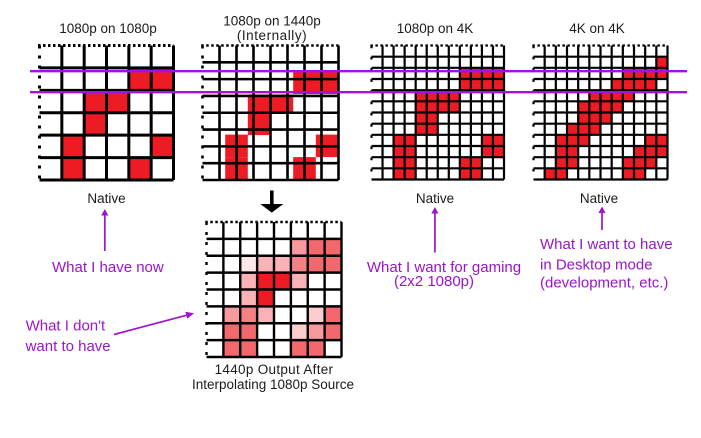 The height and width of the screenshot is (438, 701). I want to click on svg-text: in Desktop mode, so click(596, 265).